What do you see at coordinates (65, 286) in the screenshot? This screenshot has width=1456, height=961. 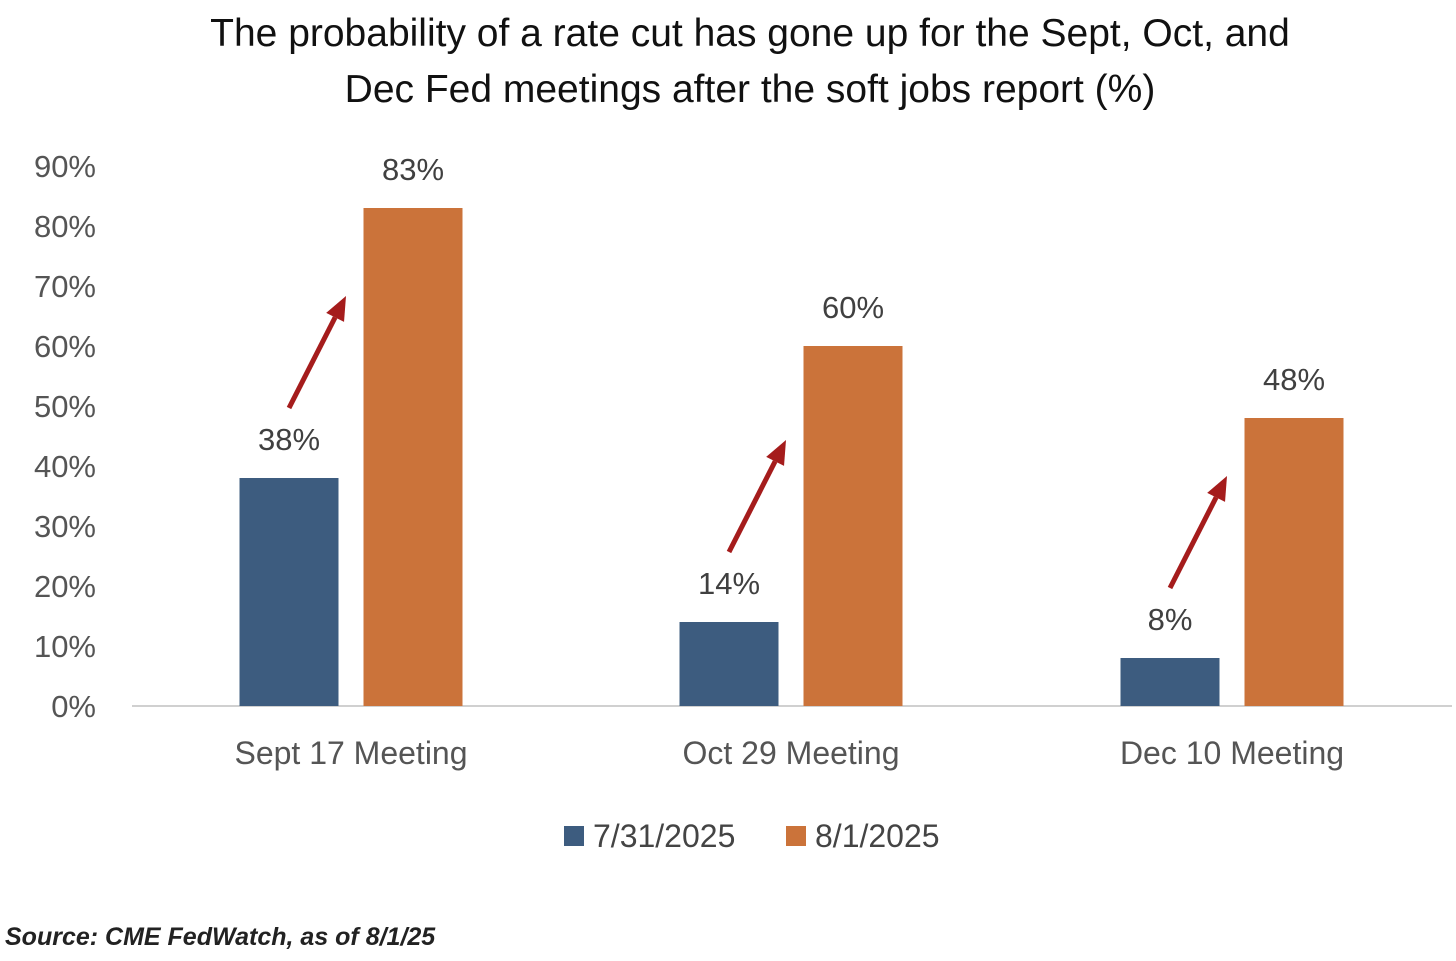 I see `y-tick-label: 70%` at bounding box center [65, 286].